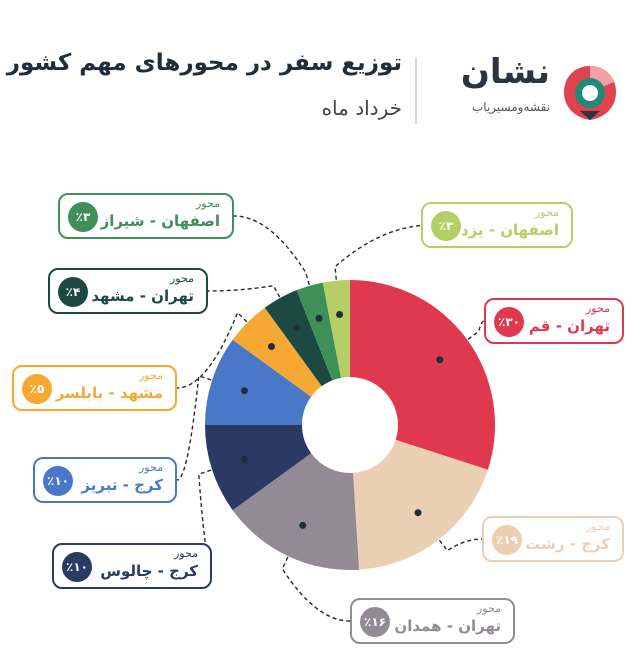  I want to click on slice-label: تهران - مشهد, so click(142, 296).